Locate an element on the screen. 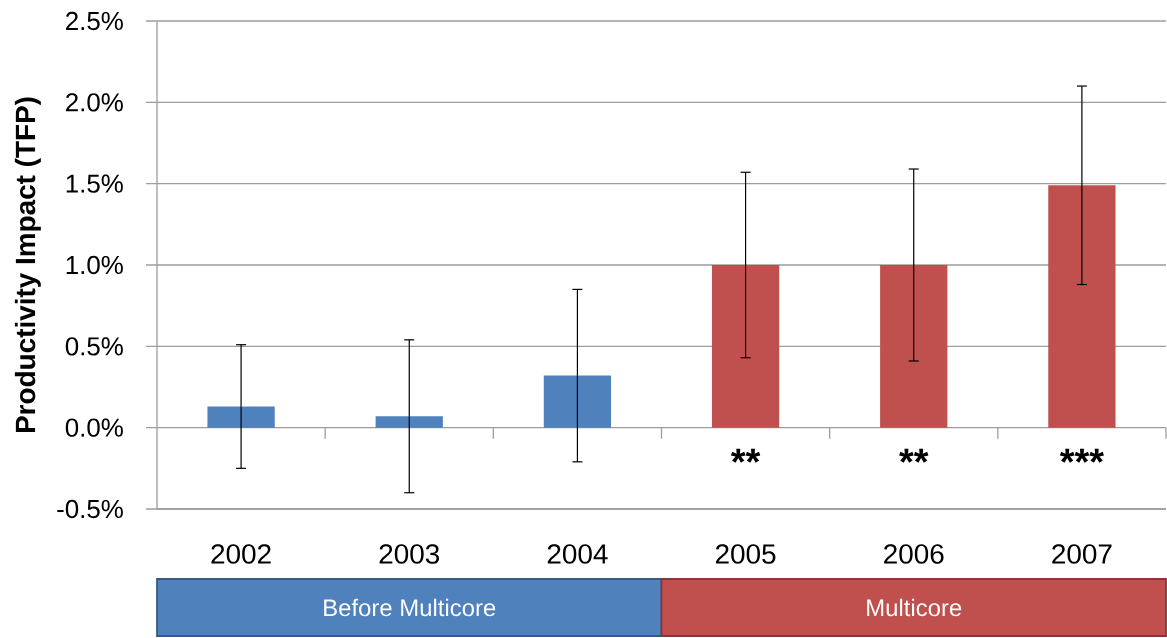 This screenshot has height=638, width=1167. y-tick-label: 2.0% is located at coordinates (94, 102).